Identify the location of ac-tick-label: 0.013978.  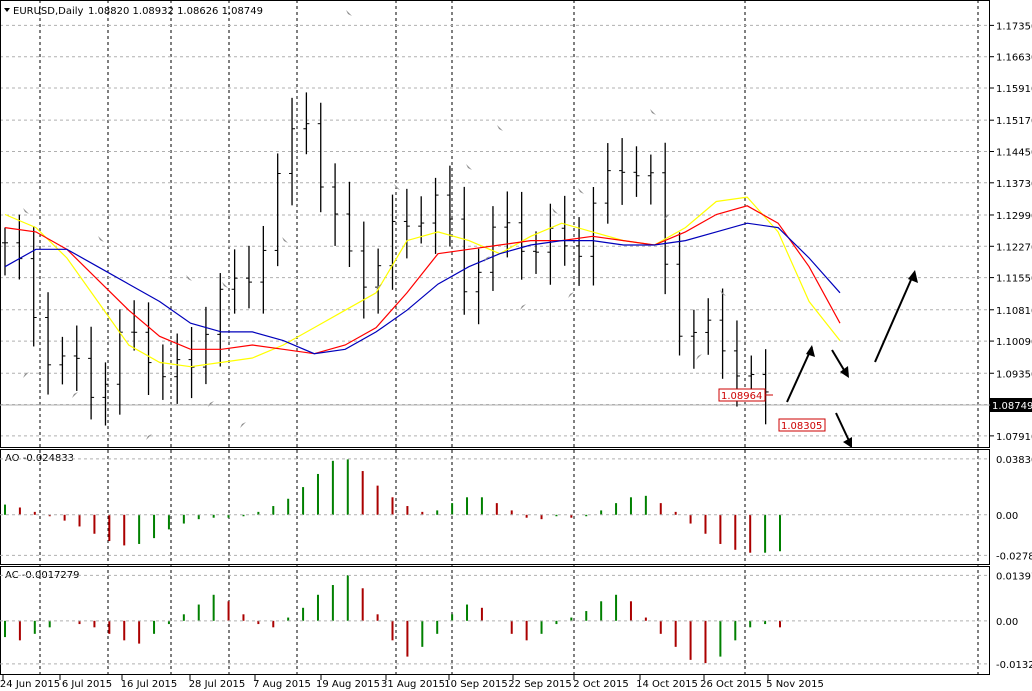
(1014, 576).